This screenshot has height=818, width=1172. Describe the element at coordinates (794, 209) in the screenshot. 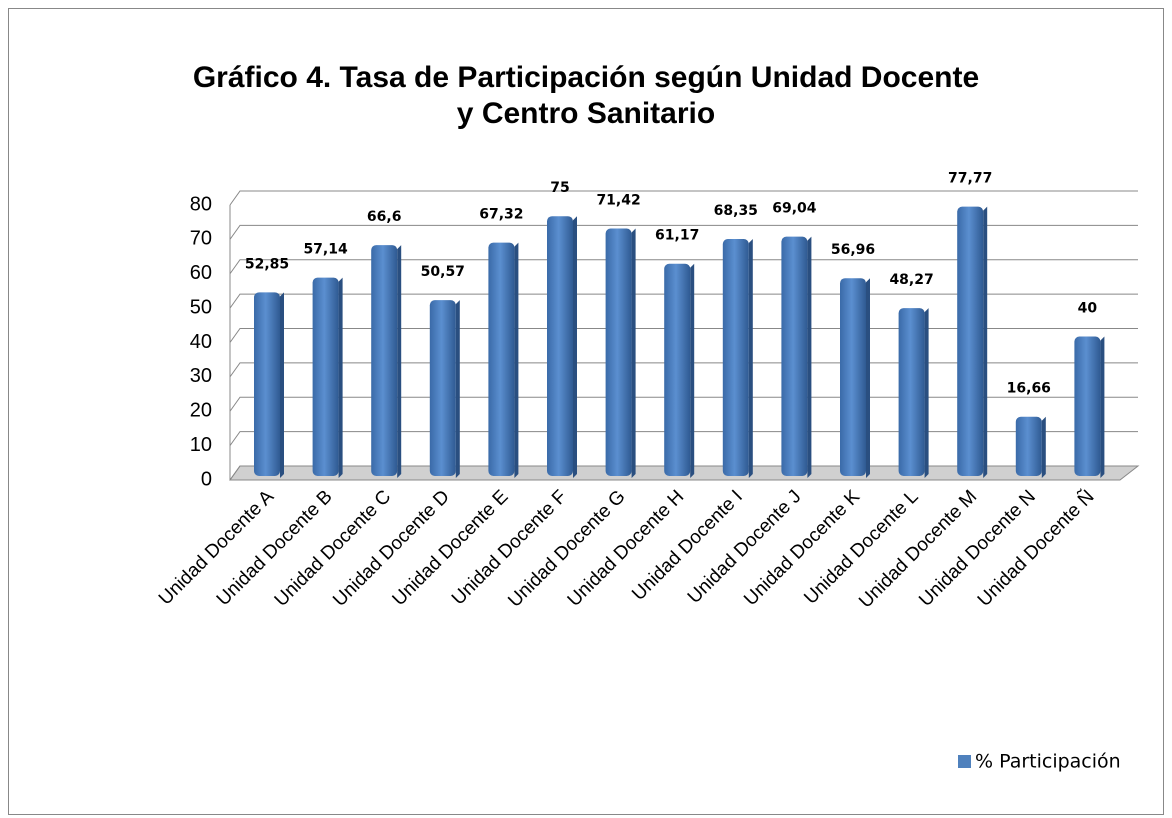

I see `value-label: 69,04` at that location.